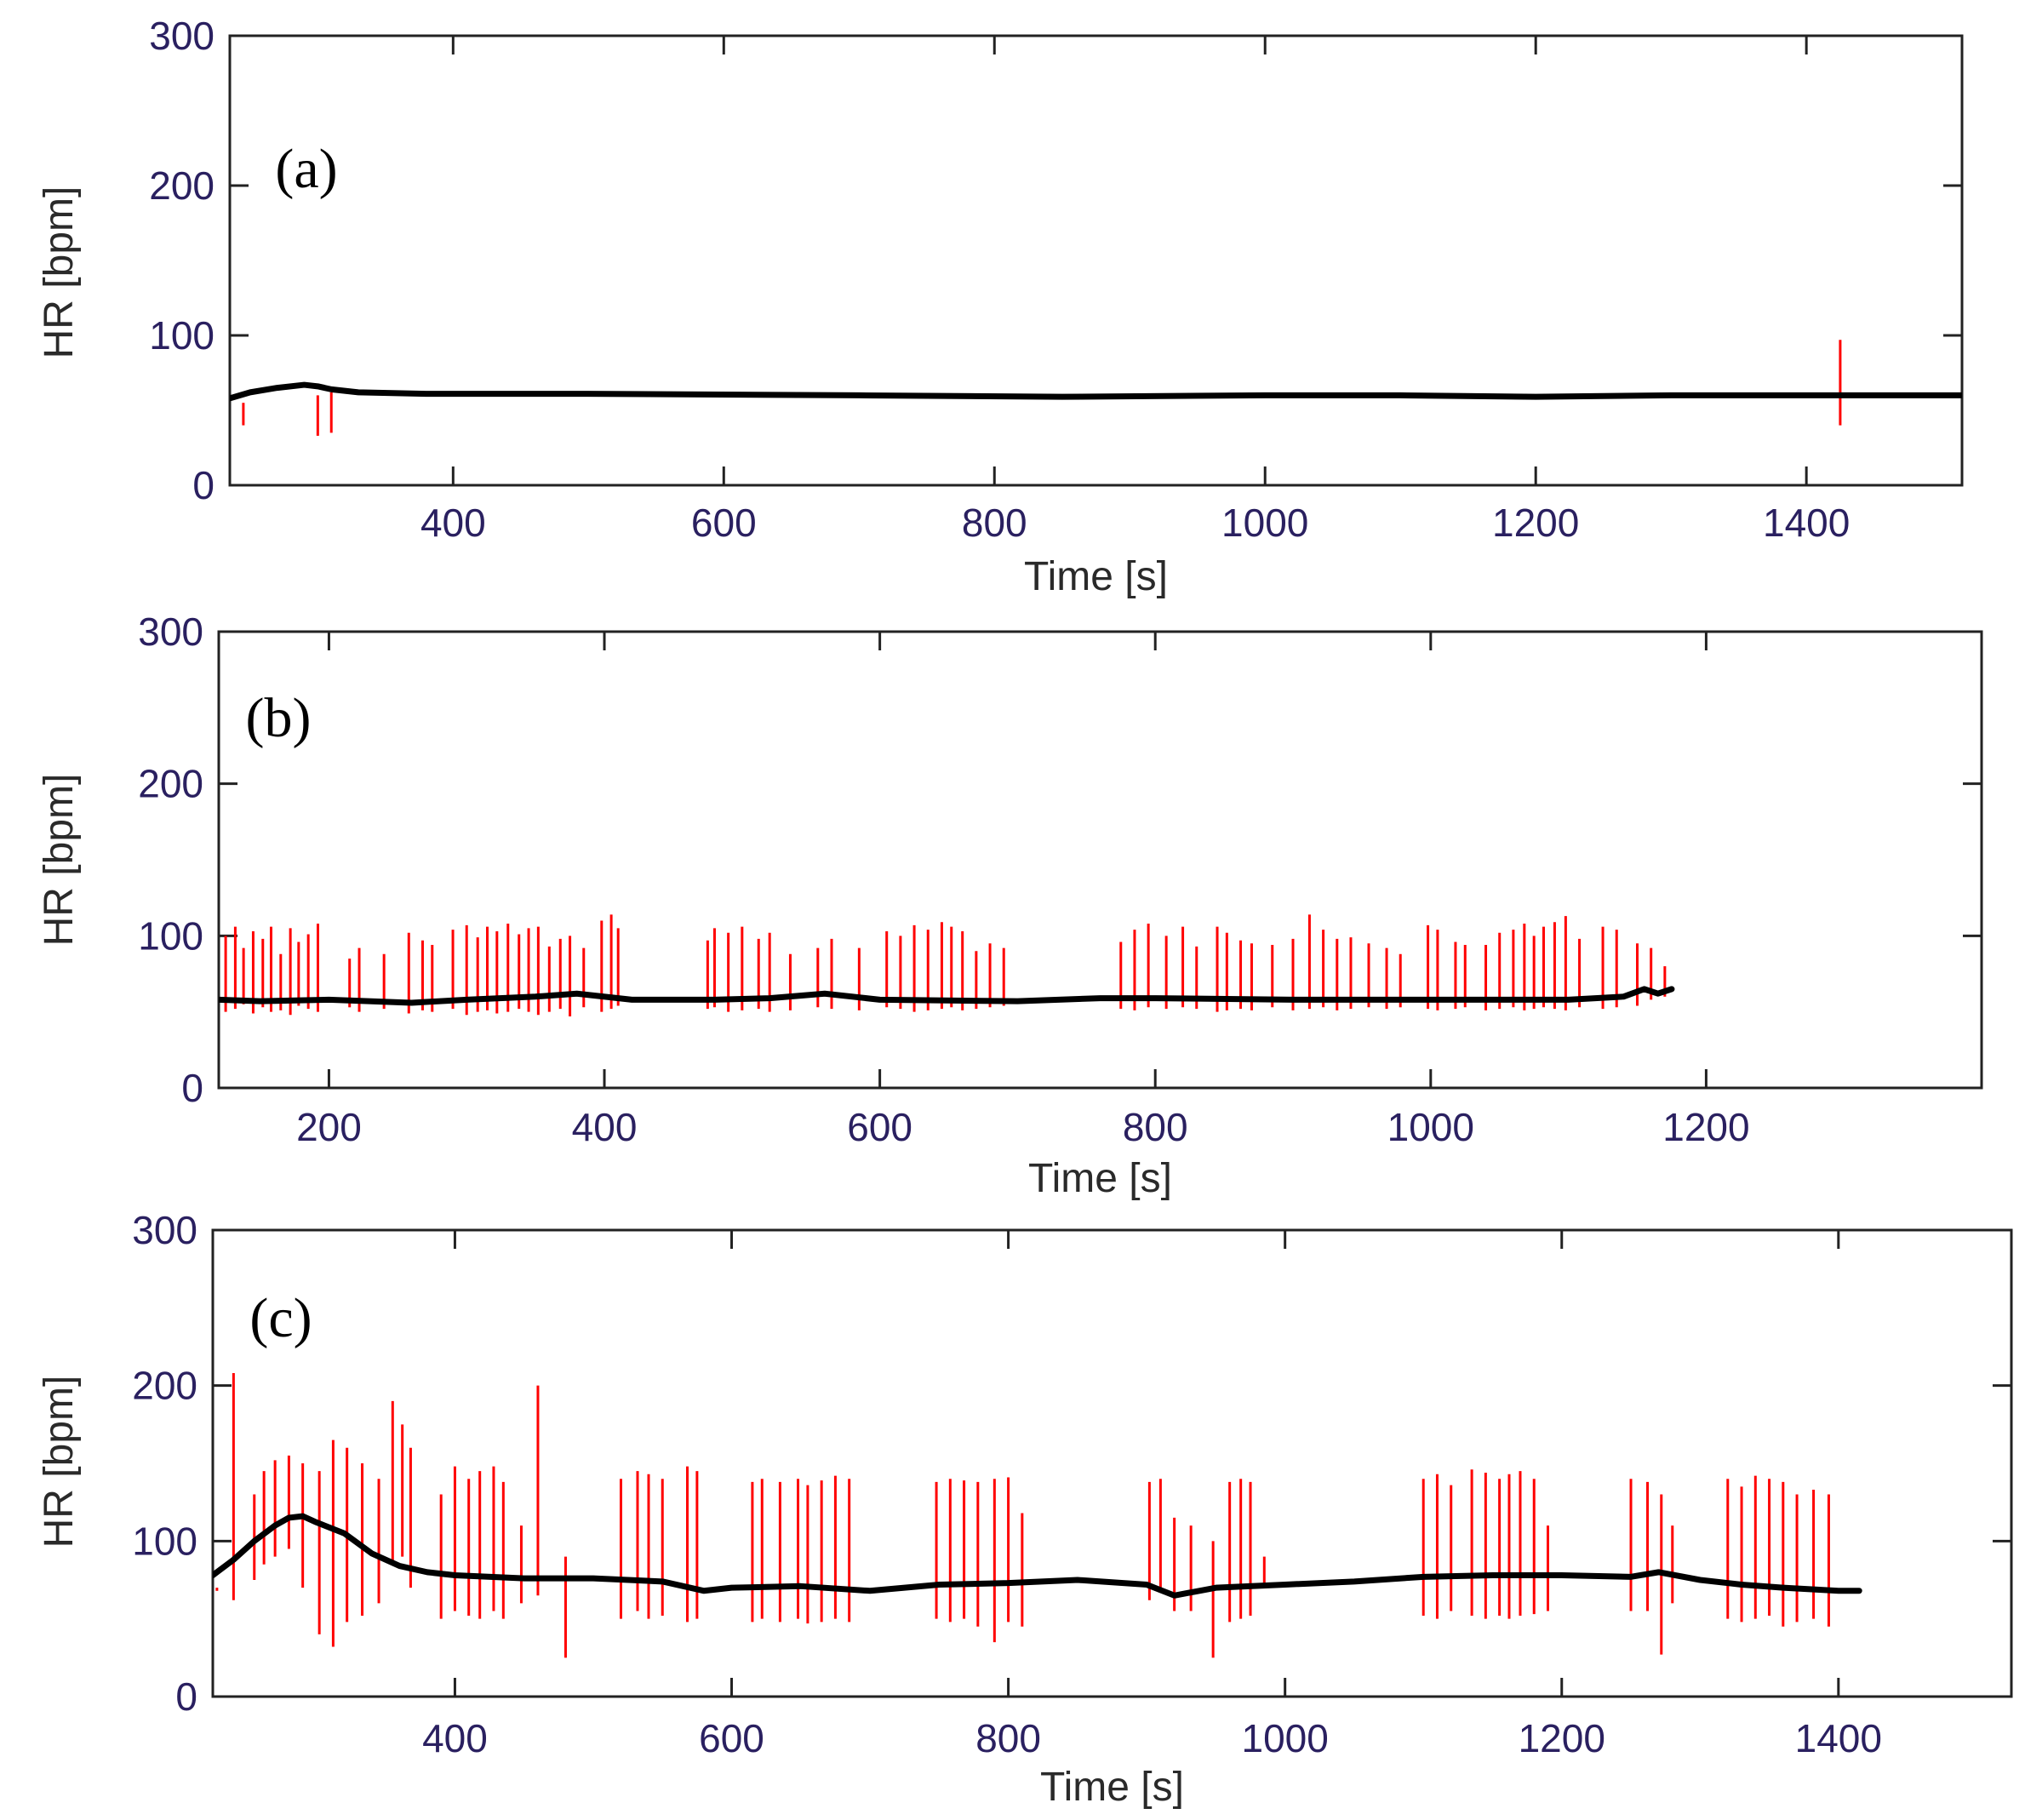  Describe the element at coordinates (279, 718) in the screenshot. I see `panel-letter: (b)` at that location.